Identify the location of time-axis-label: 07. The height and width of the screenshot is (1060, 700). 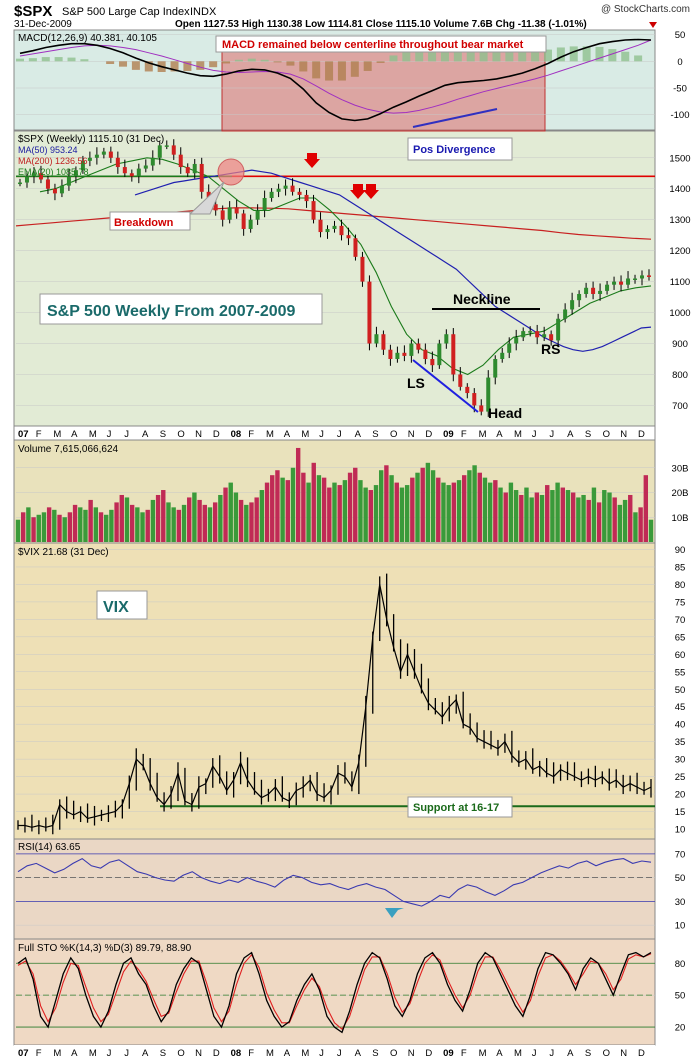
(23, 434).